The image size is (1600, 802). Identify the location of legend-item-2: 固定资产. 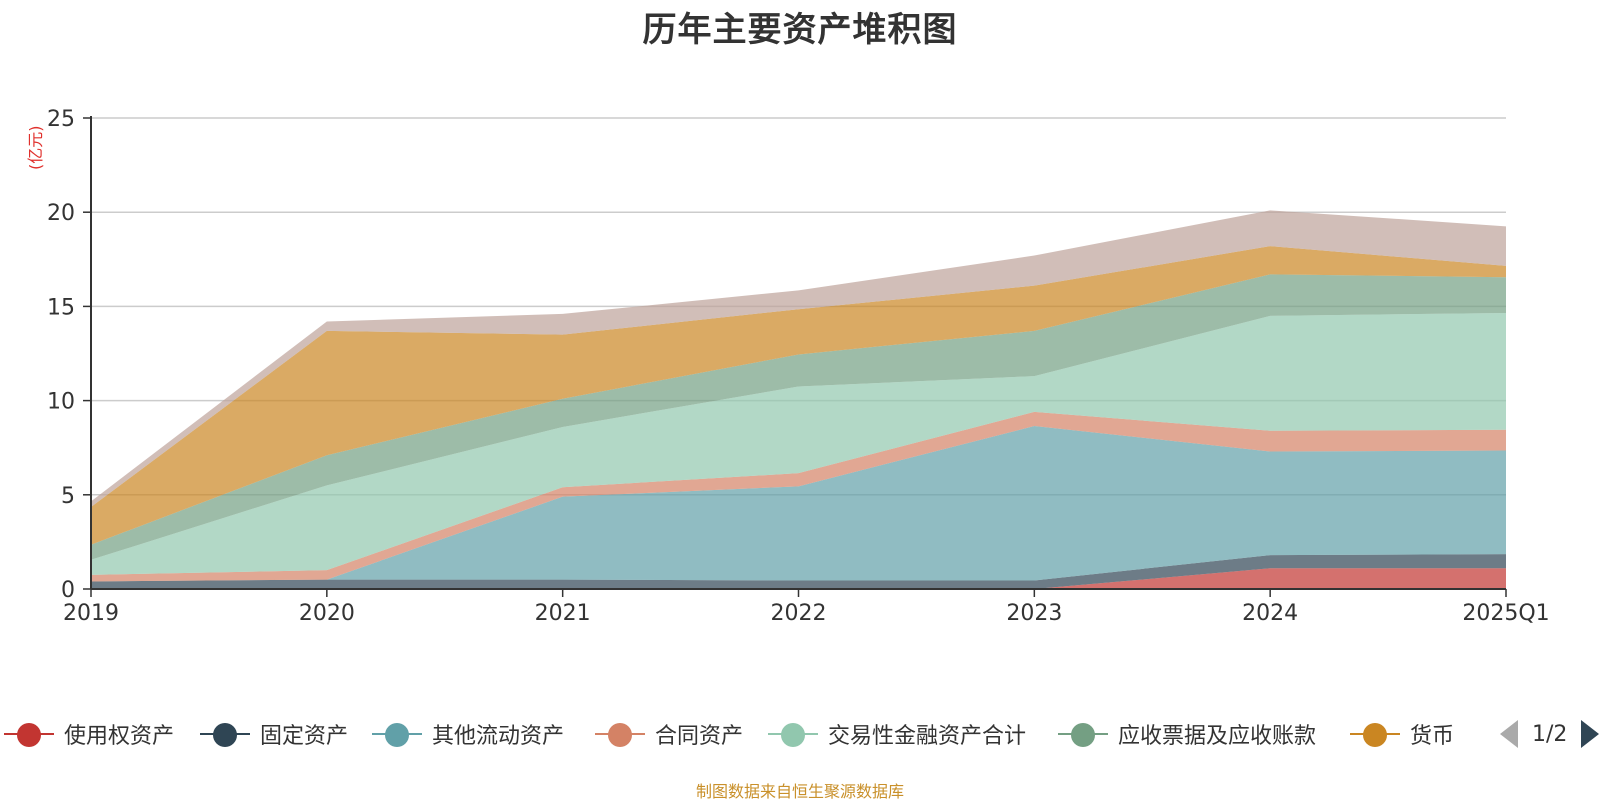
(274, 734).